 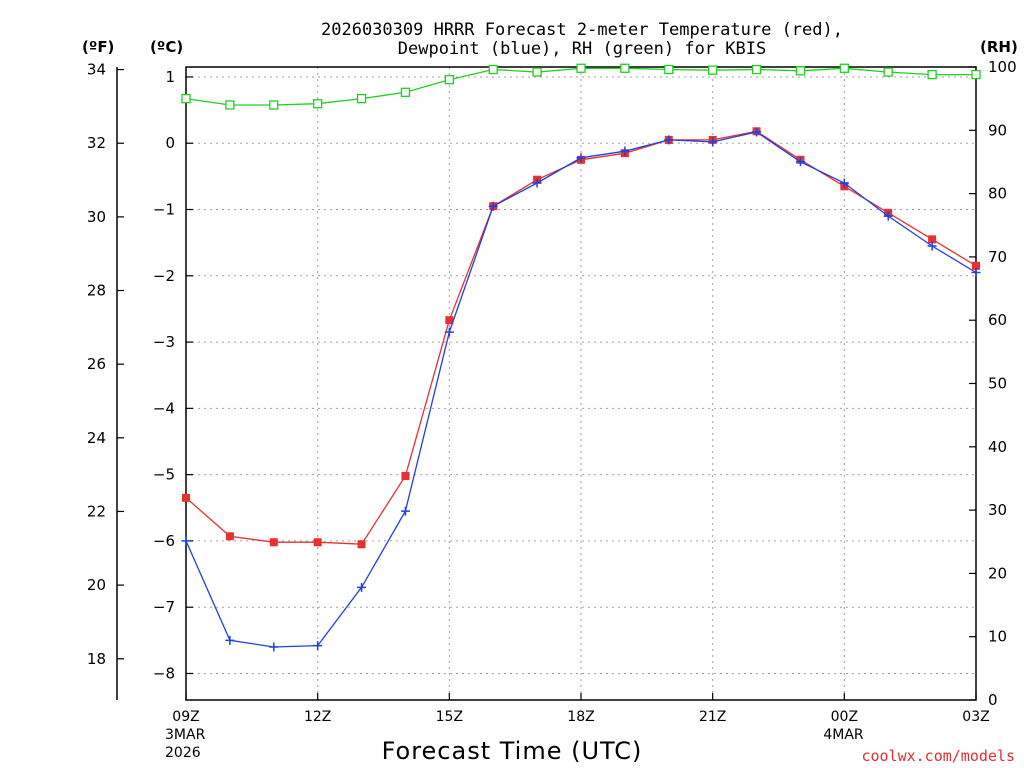 I want to click on x-tick-label: 18Z, so click(x=580, y=717).